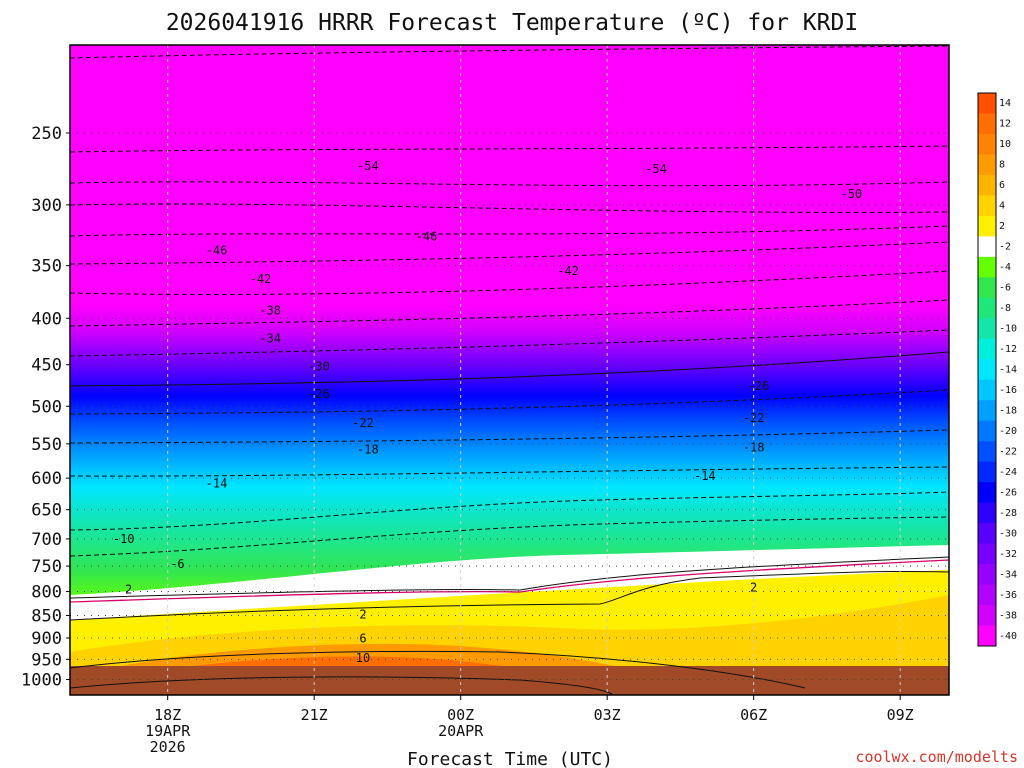 The width and height of the screenshot is (1024, 768). What do you see at coordinates (1008, 370) in the screenshot?
I see `colorbar-label: -14` at bounding box center [1008, 370].